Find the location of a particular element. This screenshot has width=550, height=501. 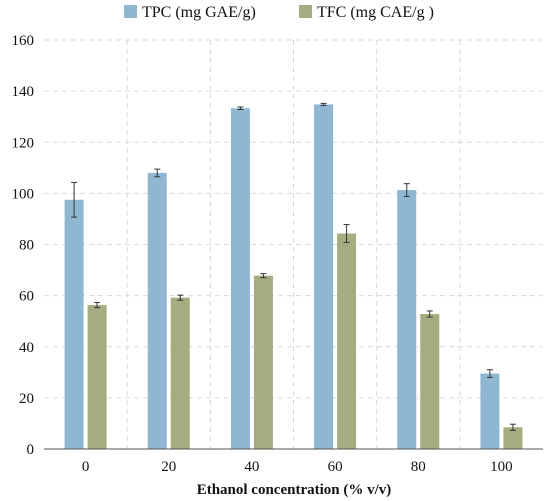

x-tick-label: 40 is located at coordinates (251, 467).